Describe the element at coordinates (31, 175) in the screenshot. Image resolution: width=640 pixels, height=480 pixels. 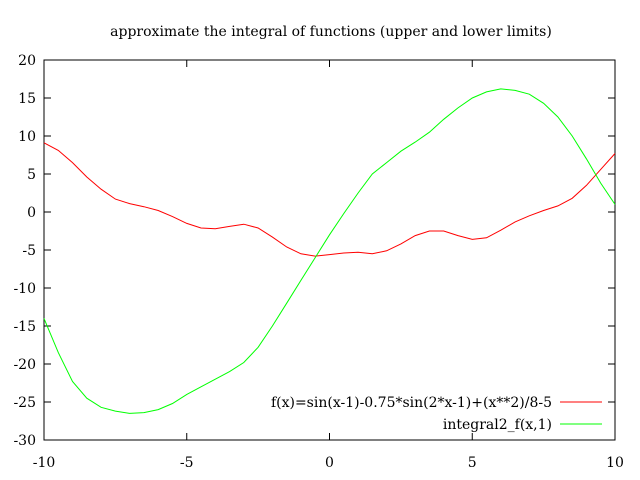
I see `y-tick-label: 5` at that location.